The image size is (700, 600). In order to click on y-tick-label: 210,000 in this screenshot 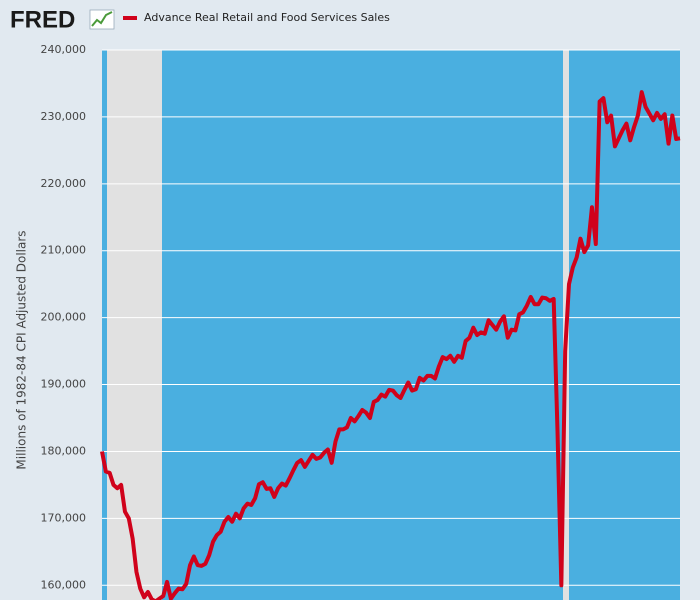, I will do `click(64, 250)`.